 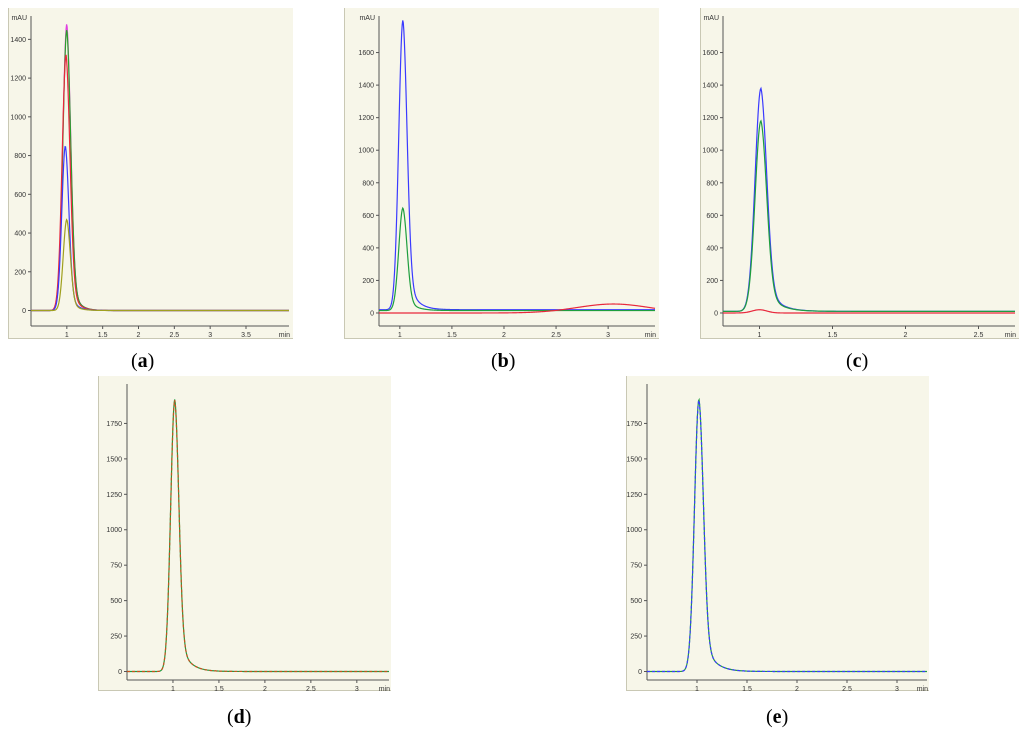 I want to click on chromatogram-d-svg: 0 250 500 750 1000 1250 1500 1750 1 1.5 2 2.5 3 min, so click(x=248, y=538).